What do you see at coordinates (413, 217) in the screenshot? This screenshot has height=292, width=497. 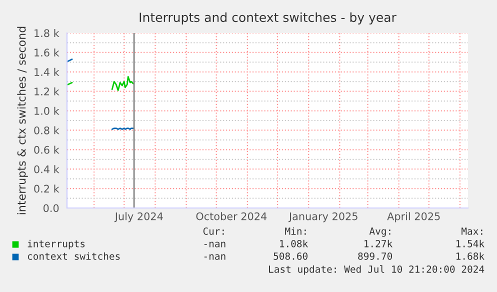 I see `x-tick-label: April 2025` at bounding box center [413, 217].